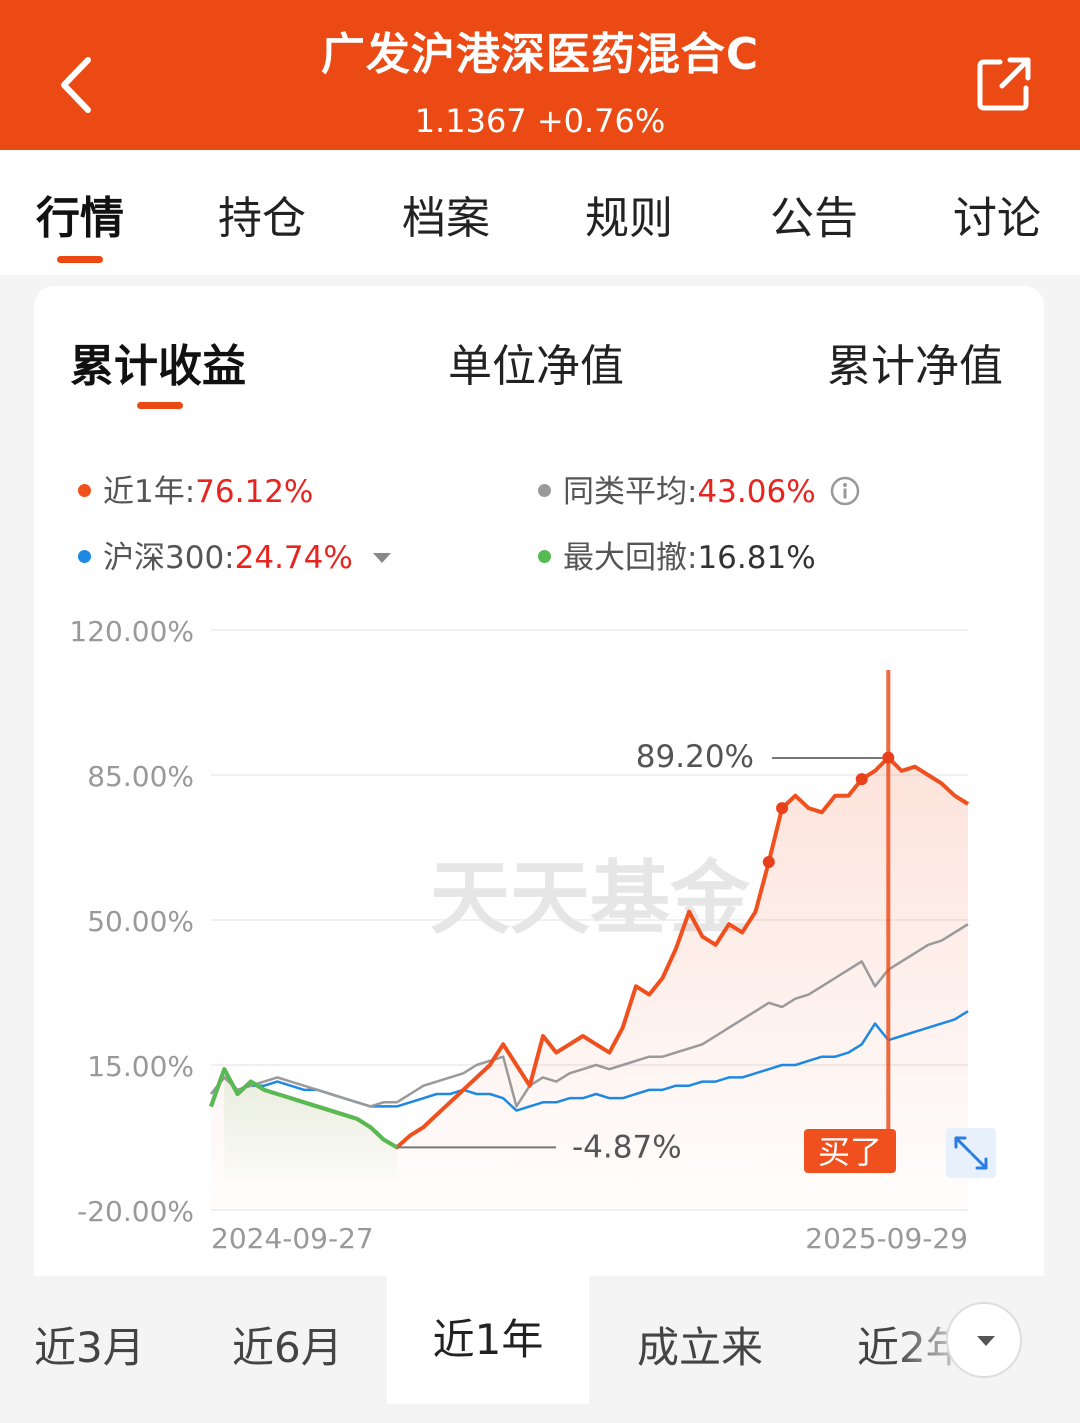 This screenshot has height=1423, width=1080. Describe the element at coordinates (158, 366) in the screenshot. I see `subtab-cumulative-return: 累计收益` at that location.